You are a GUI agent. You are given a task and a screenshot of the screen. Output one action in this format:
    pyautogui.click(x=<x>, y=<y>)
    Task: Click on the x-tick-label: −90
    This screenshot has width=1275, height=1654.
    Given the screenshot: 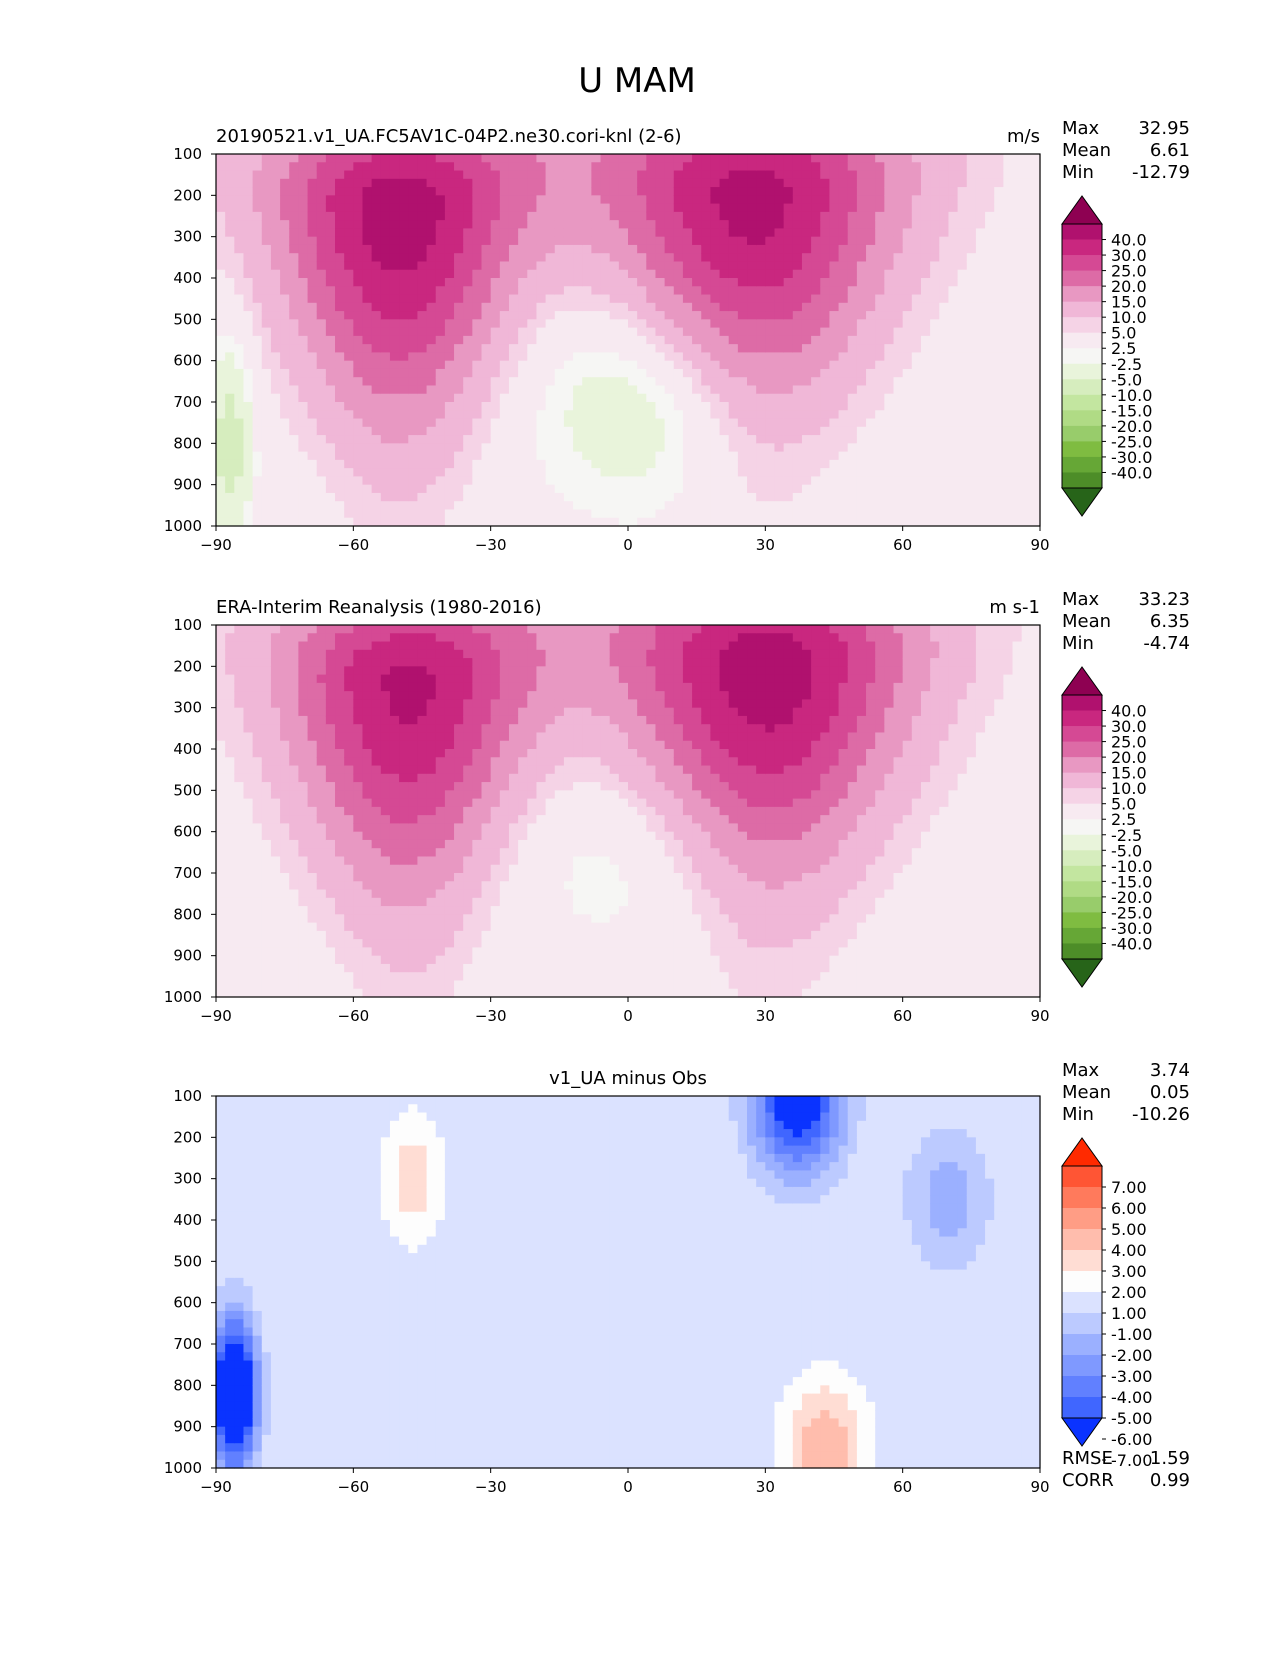 What is the action you would take?
    pyautogui.click(x=216, y=545)
    